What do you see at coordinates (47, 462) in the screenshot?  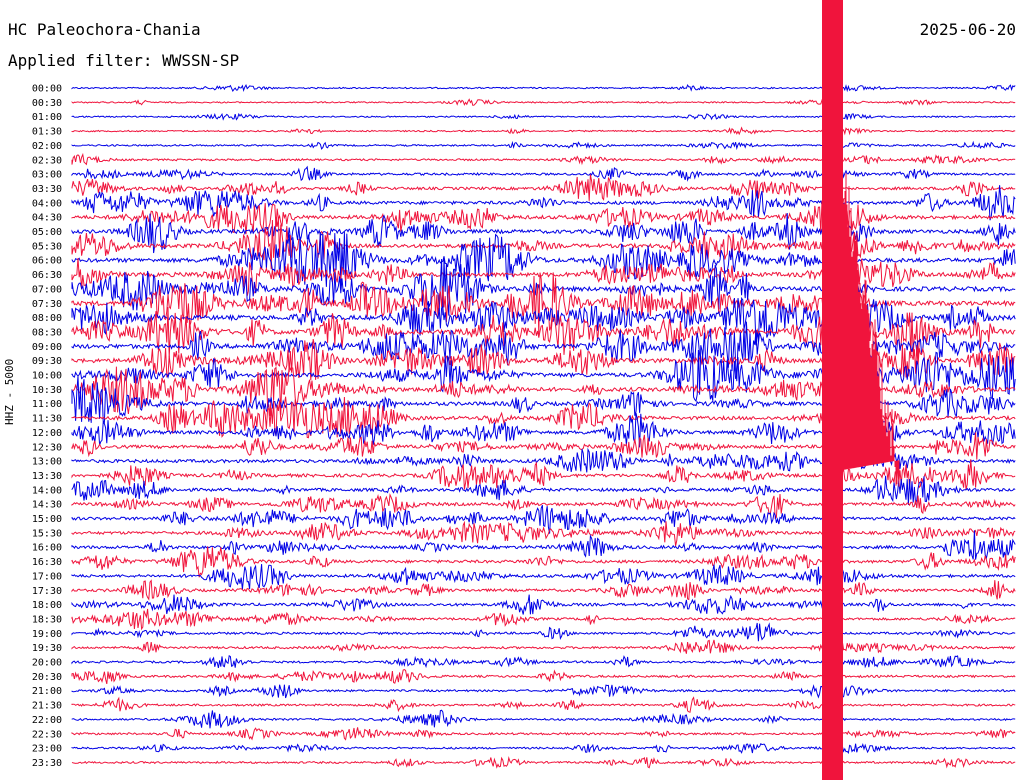 I see `time-label: 13:00` at bounding box center [47, 462].